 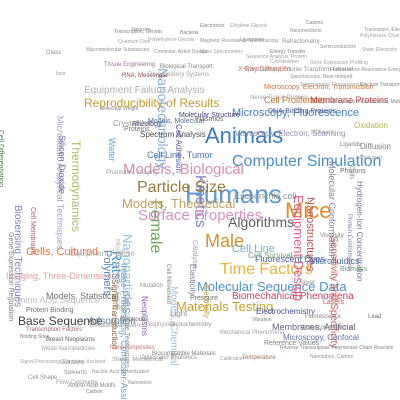 What do you see at coordinates (290, 133) in the screenshot?
I see `cloud-word: Microscopy, Electron, Scanning` at bounding box center [290, 133].